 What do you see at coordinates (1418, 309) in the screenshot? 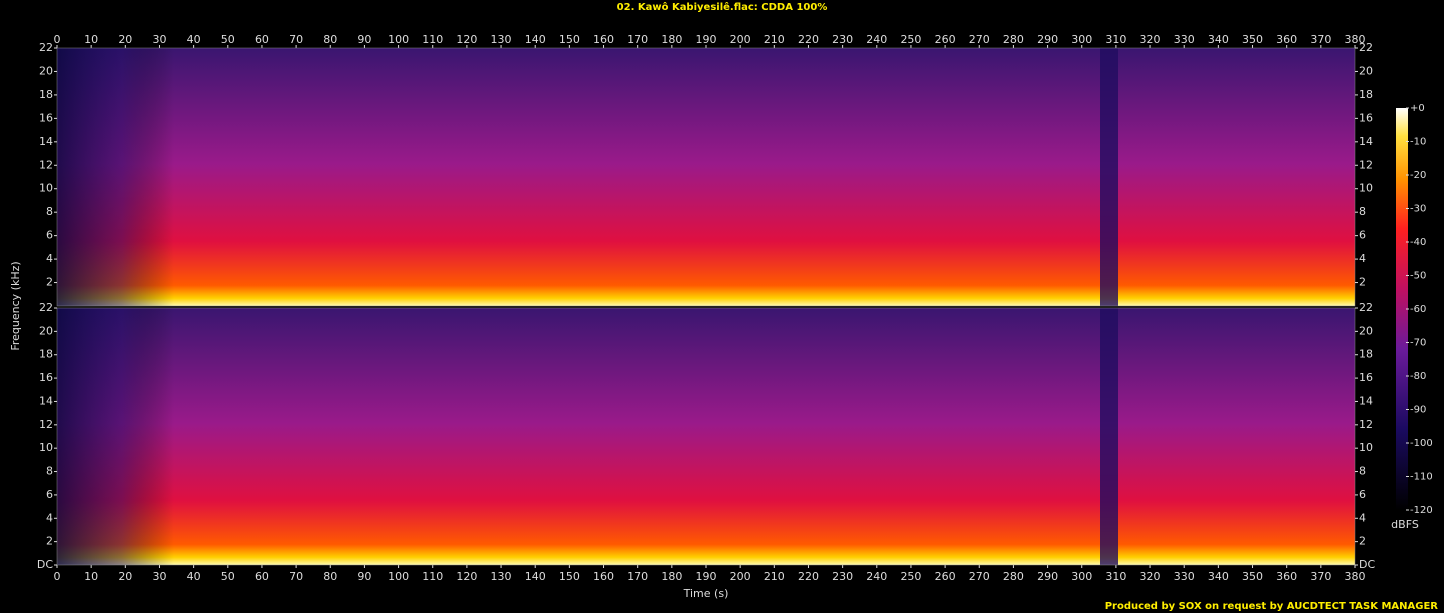
I see `colorbar-tick-label: -60` at bounding box center [1418, 309].